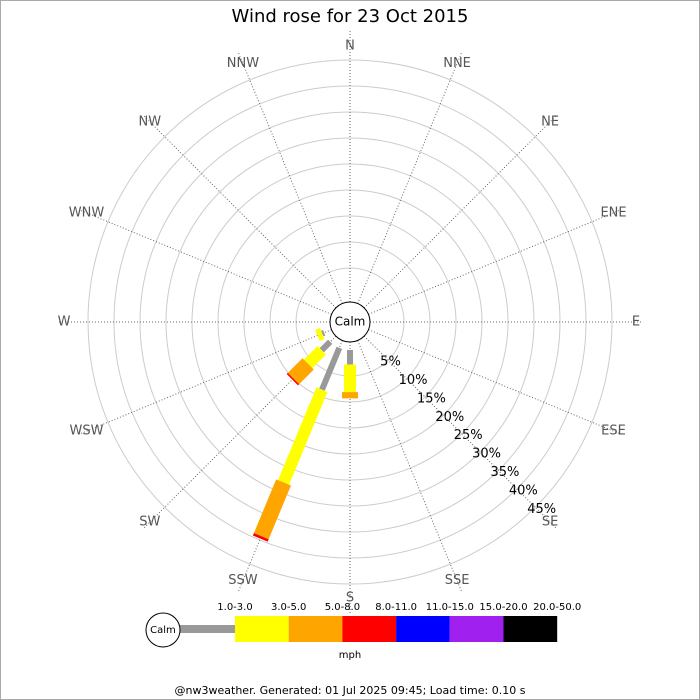 This screenshot has width=700, height=700. I want to click on legend-label: 20.0-50.0, so click(557, 607).